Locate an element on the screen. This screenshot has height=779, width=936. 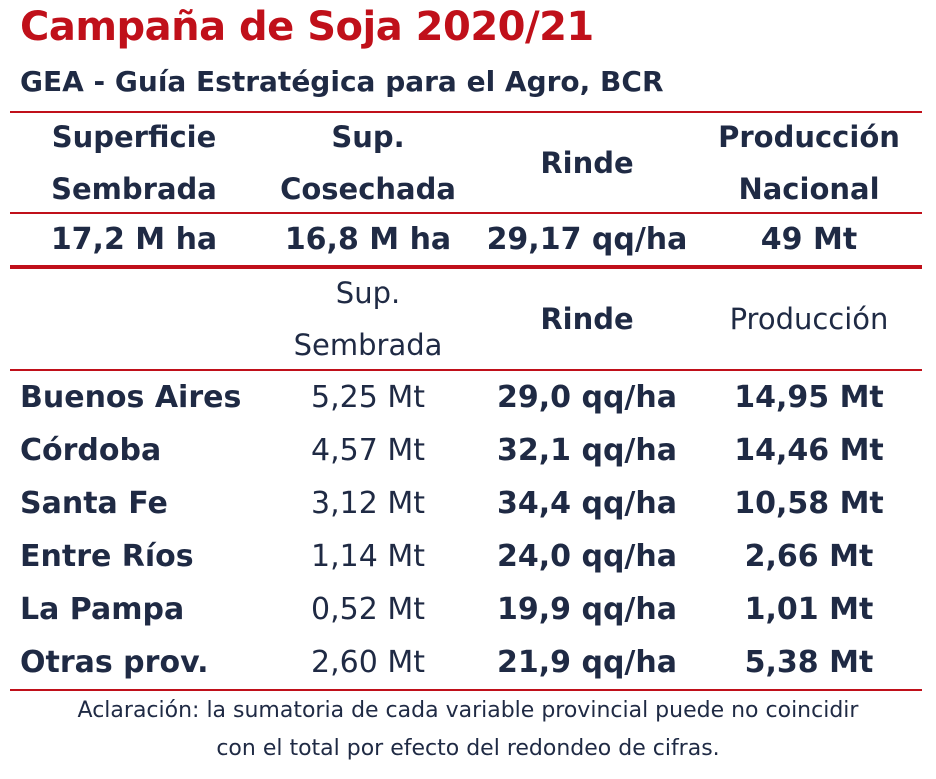
national-rinde-value: 29,17 qq/ha is located at coordinates (587, 239).